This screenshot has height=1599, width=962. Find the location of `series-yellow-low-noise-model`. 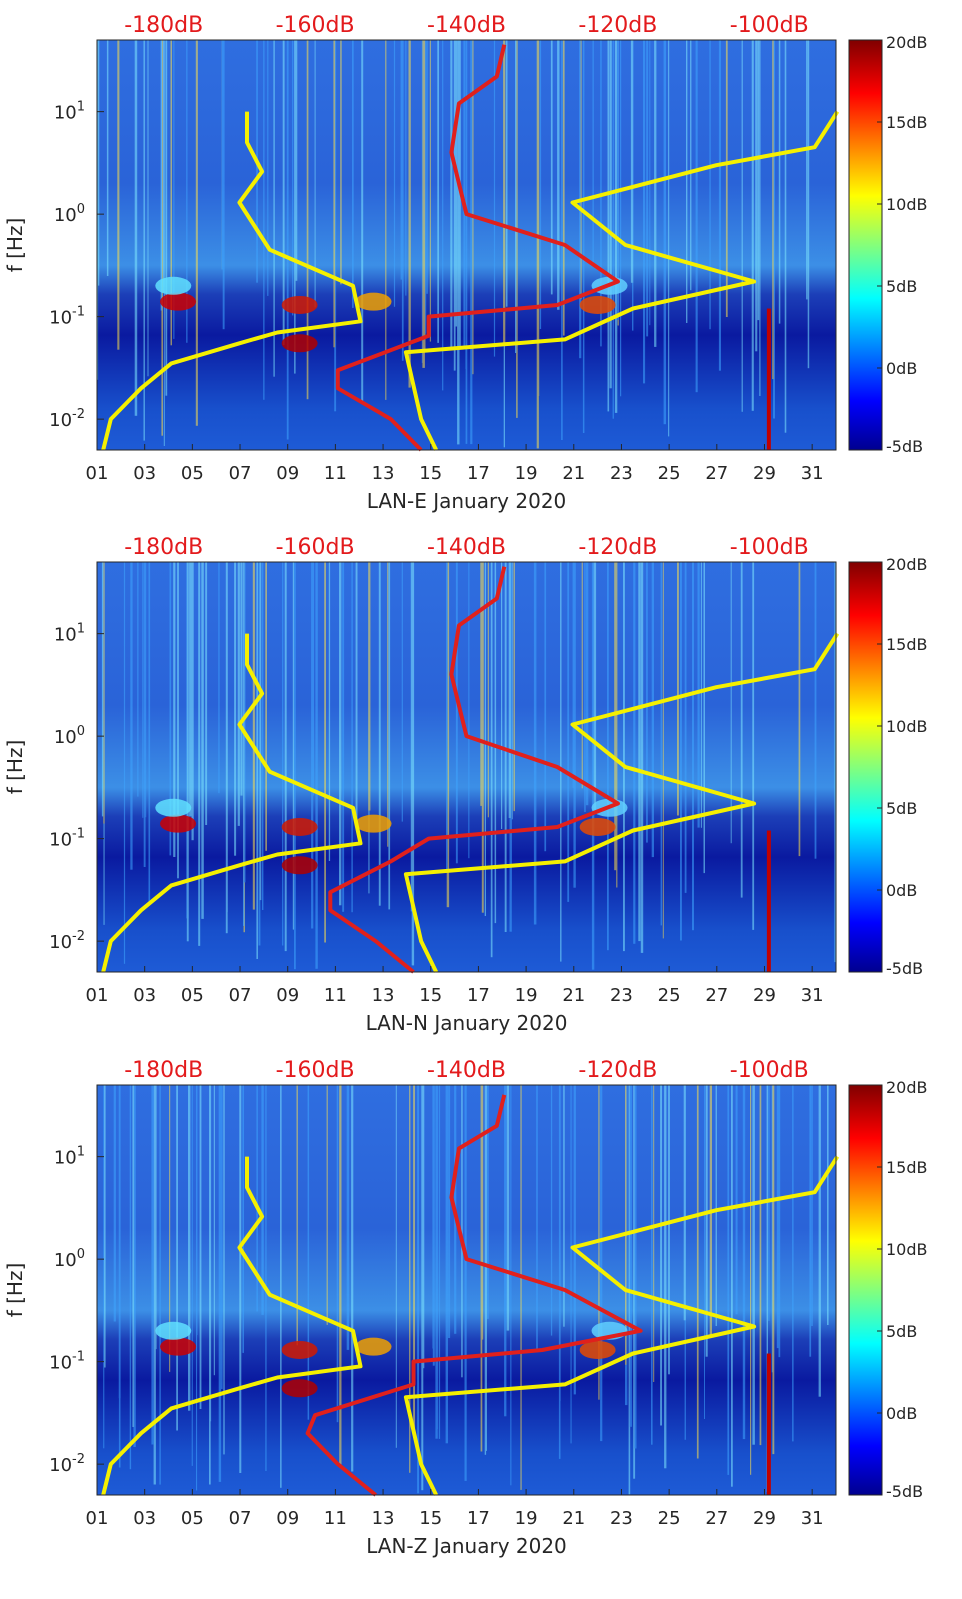

series-yellow-low-noise-model is located at coordinates (232, 1326).